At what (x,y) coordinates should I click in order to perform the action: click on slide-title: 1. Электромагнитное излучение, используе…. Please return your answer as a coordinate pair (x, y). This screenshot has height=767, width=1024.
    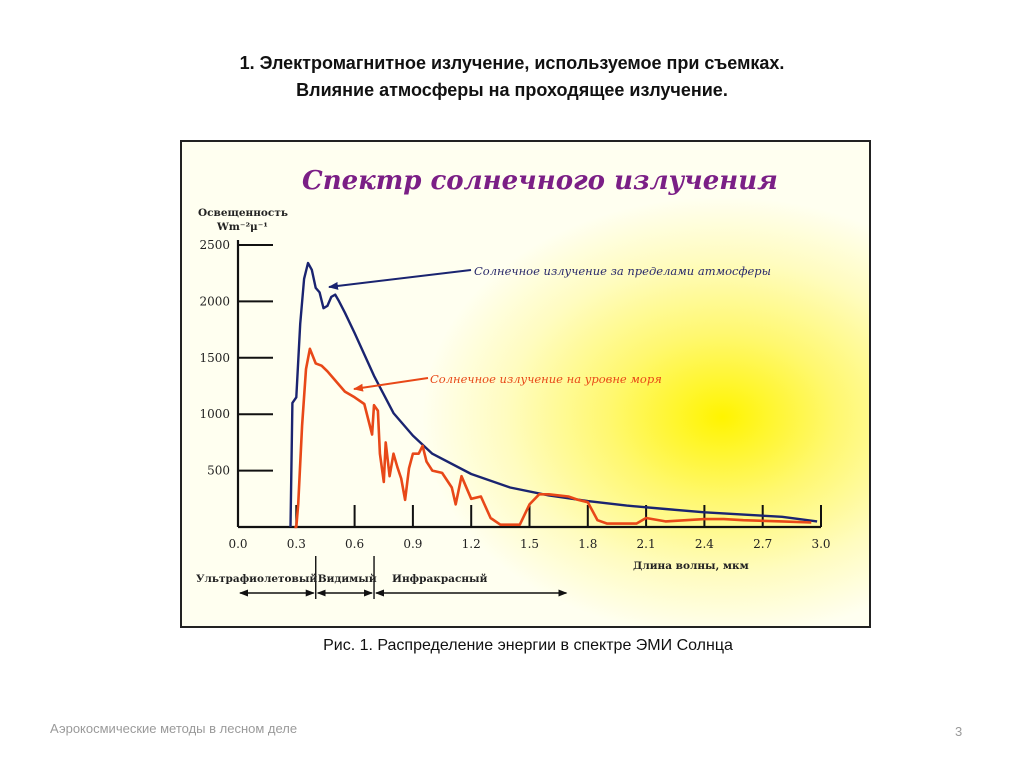
    Looking at the image, I should click on (512, 77).